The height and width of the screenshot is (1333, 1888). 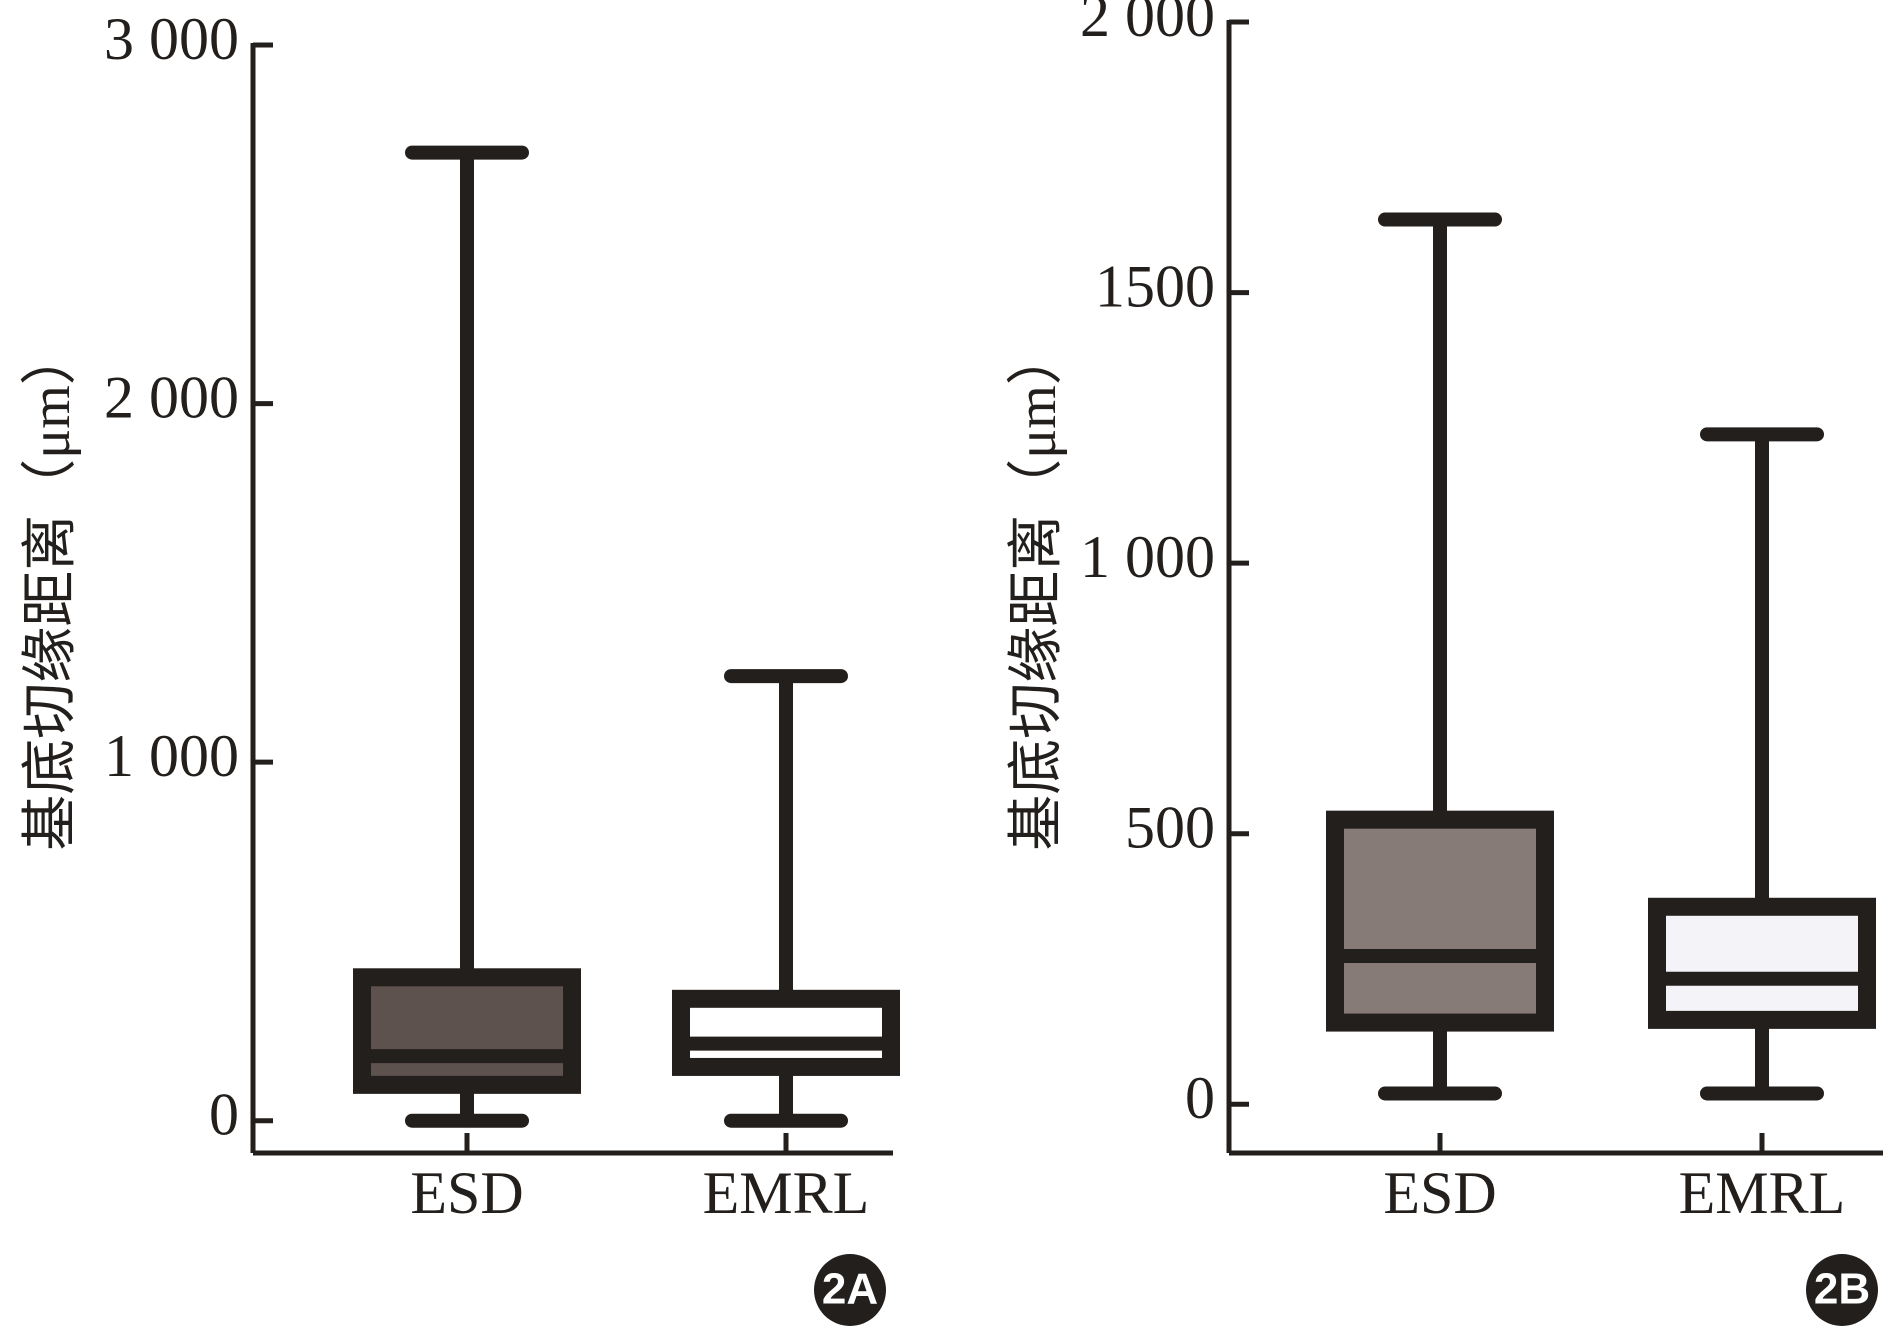 I want to click on y-tick-label: 3 000, so click(x=171, y=39).